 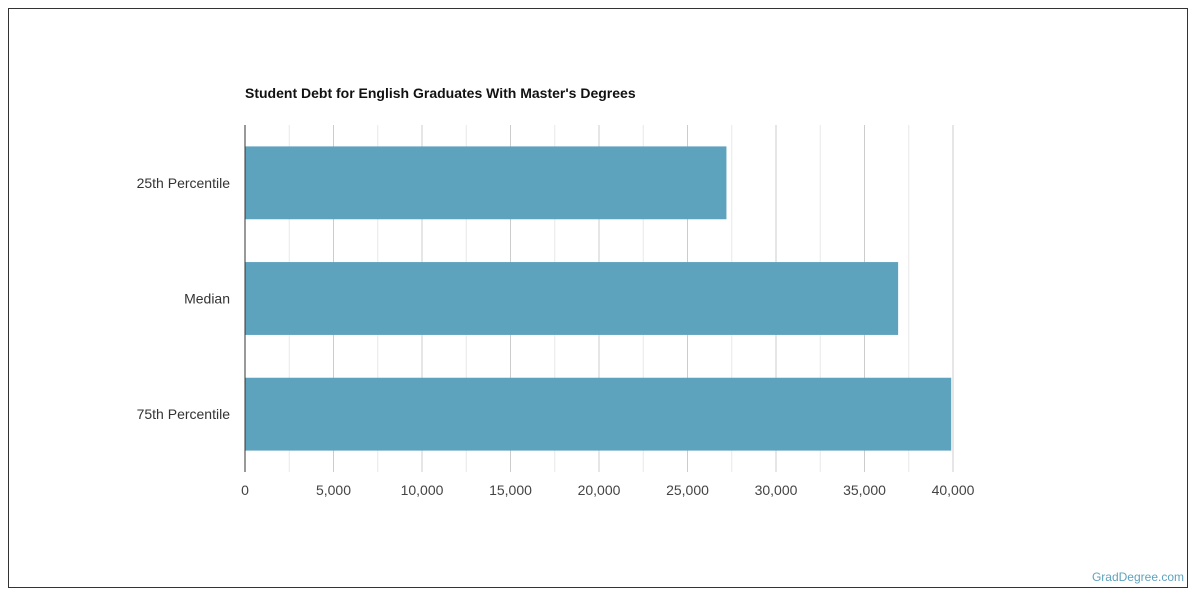 I want to click on x-tick-label: 30,000, so click(x=776, y=490).